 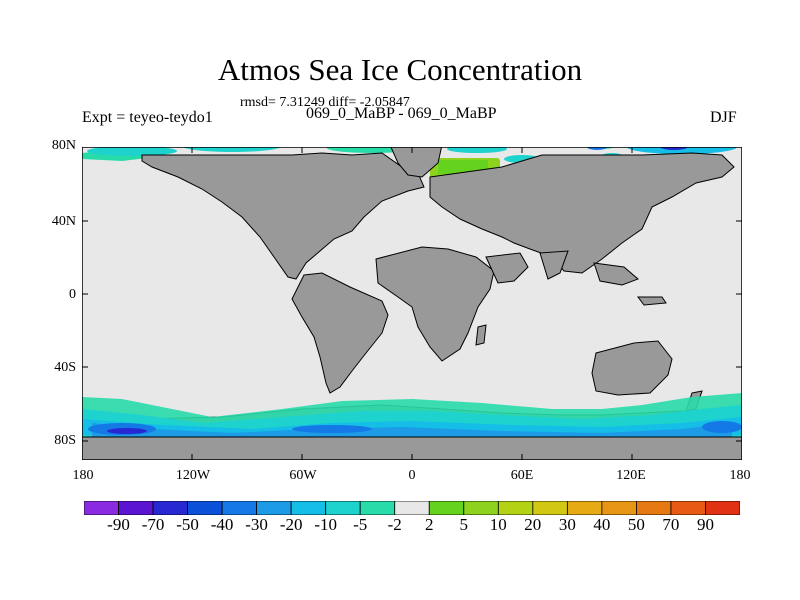 What do you see at coordinates (554, 265) in the screenshot?
I see `india` at bounding box center [554, 265].